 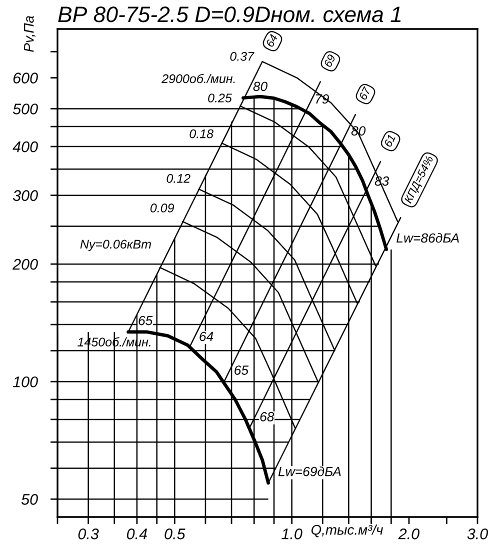 What do you see at coordinates (30, 34) in the screenshot?
I see `y-axis-title: Pv,Па` at bounding box center [30, 34].